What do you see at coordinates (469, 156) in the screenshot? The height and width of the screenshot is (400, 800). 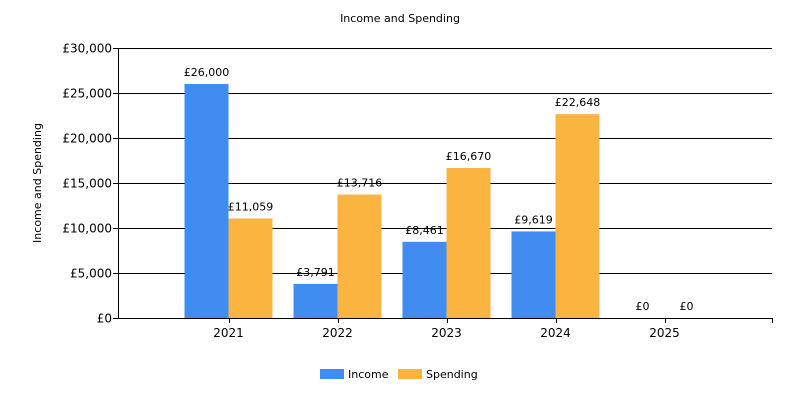 I see `data-label-spending-2023: £16,670` at bounding box center [469, 156].